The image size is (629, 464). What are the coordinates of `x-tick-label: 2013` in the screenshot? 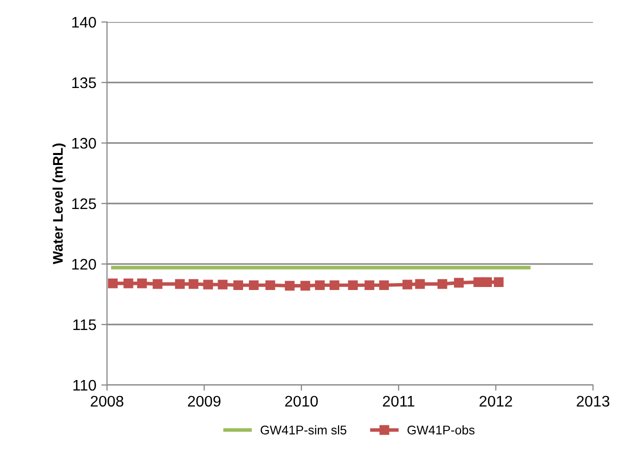 It's located at (593, 401).